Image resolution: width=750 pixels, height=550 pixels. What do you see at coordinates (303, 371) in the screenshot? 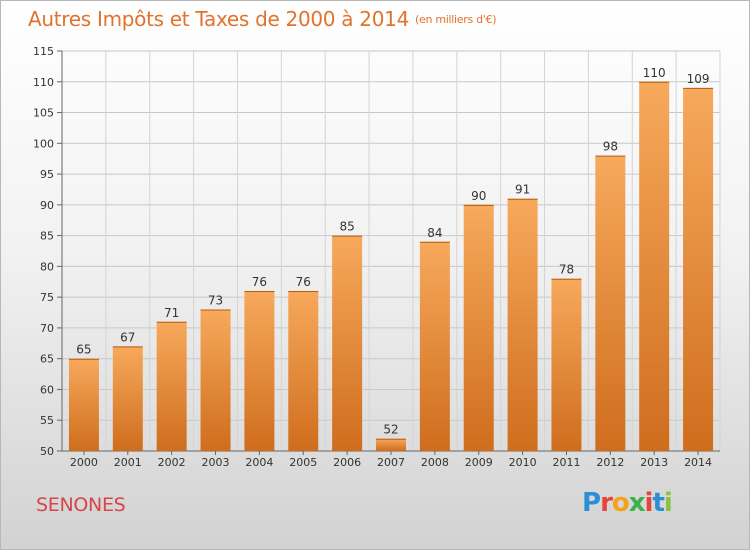
I see `bar-2005` at bounding box center [303, 371].